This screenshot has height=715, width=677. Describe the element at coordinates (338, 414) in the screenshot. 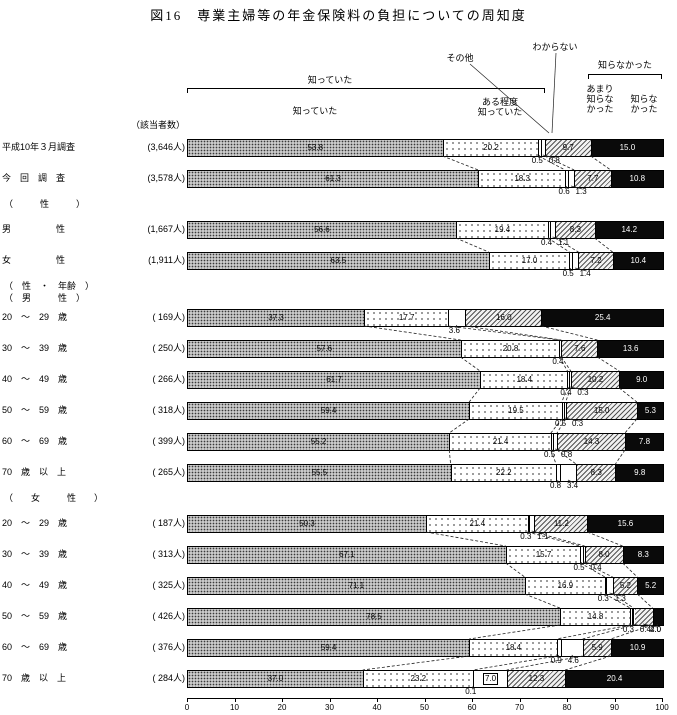

I see `chart-row: 0.5 0.3 50 〜 59 歳 ( 318人) 59.4 19.5 15.0 5.3` at that location.